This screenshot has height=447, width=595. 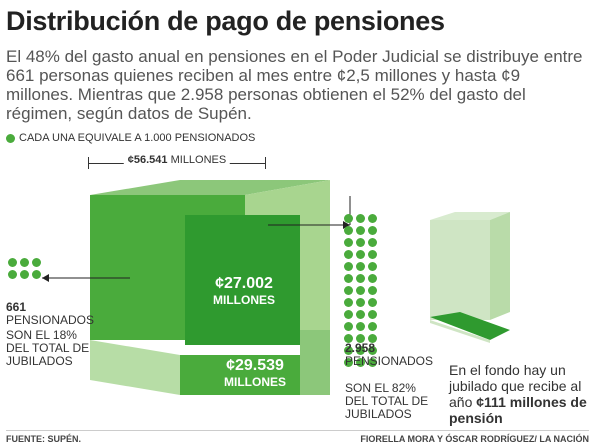 I want to click on footer-divider, so click(x=297, y=430).